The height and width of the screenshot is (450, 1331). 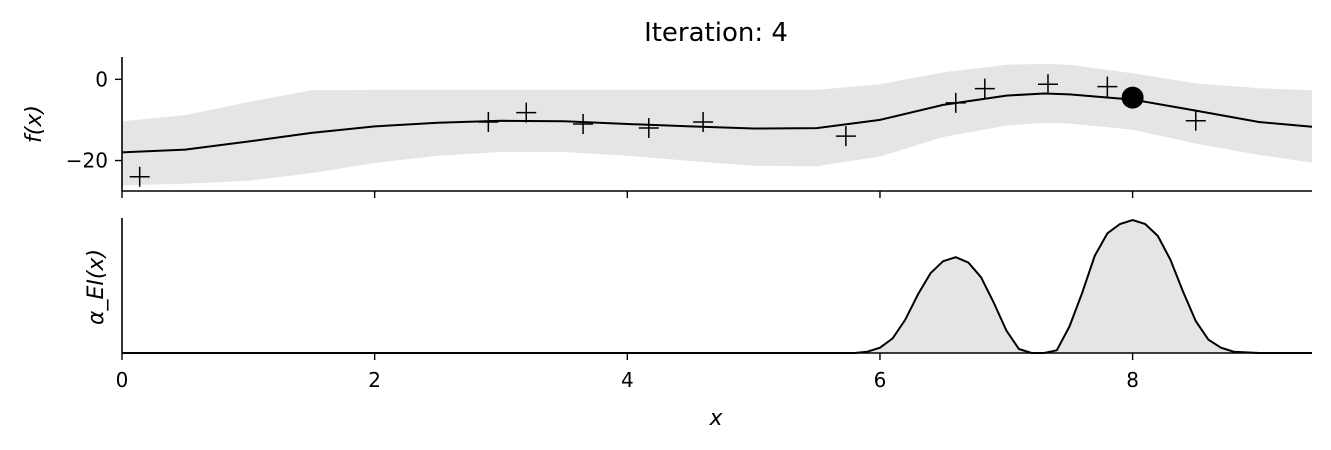 What do you see at coordinates (34, 124) in the screenshot?
I see `surrogate-ylabel: f(x)` at bounding box center [34, 124].